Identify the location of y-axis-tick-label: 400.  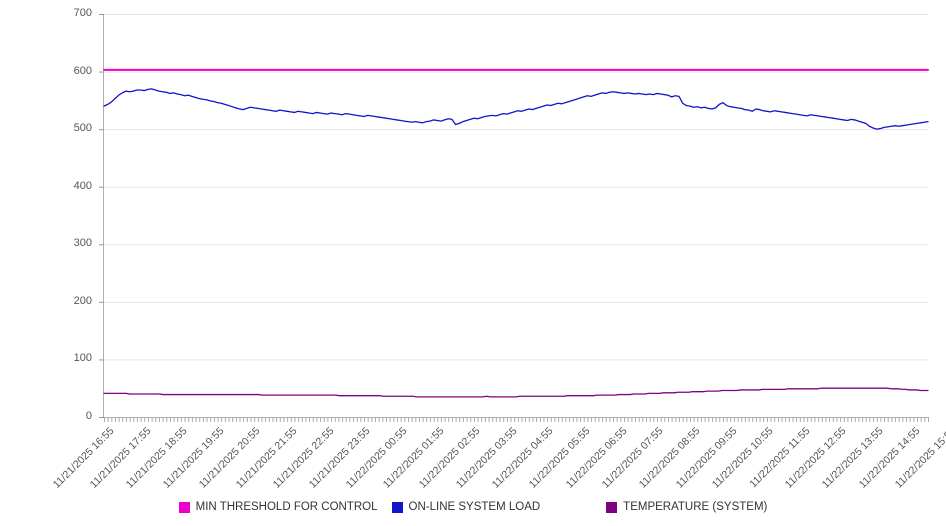
(82, 185).